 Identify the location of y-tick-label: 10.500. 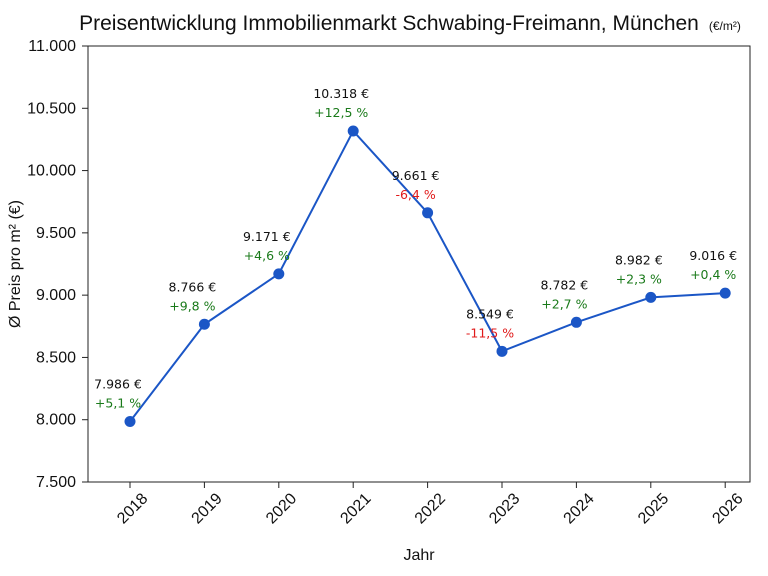
(51, 108).